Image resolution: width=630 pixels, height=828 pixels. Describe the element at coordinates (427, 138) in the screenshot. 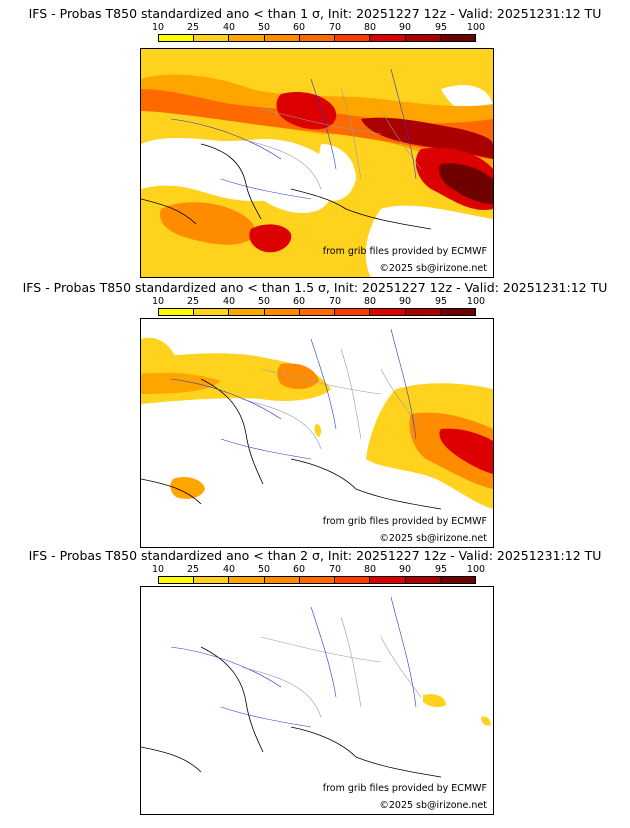

I see `prob-field-extreme` at that location.